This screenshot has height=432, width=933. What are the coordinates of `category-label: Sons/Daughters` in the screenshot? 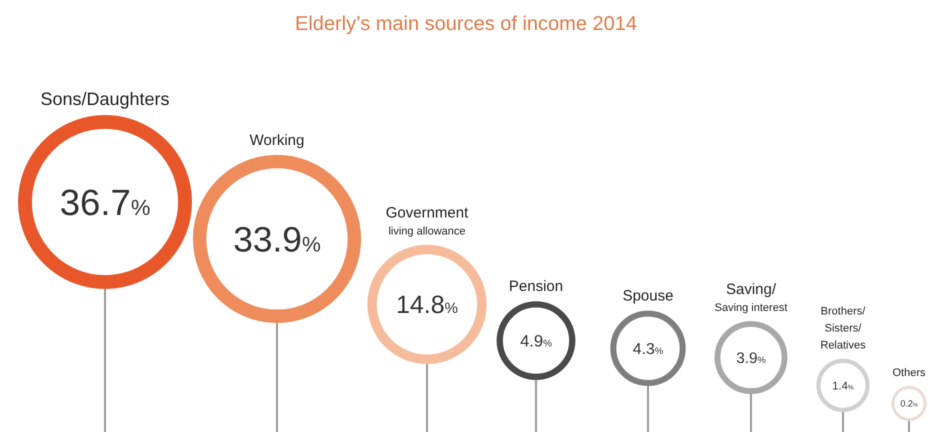 It's located at (105, 99).